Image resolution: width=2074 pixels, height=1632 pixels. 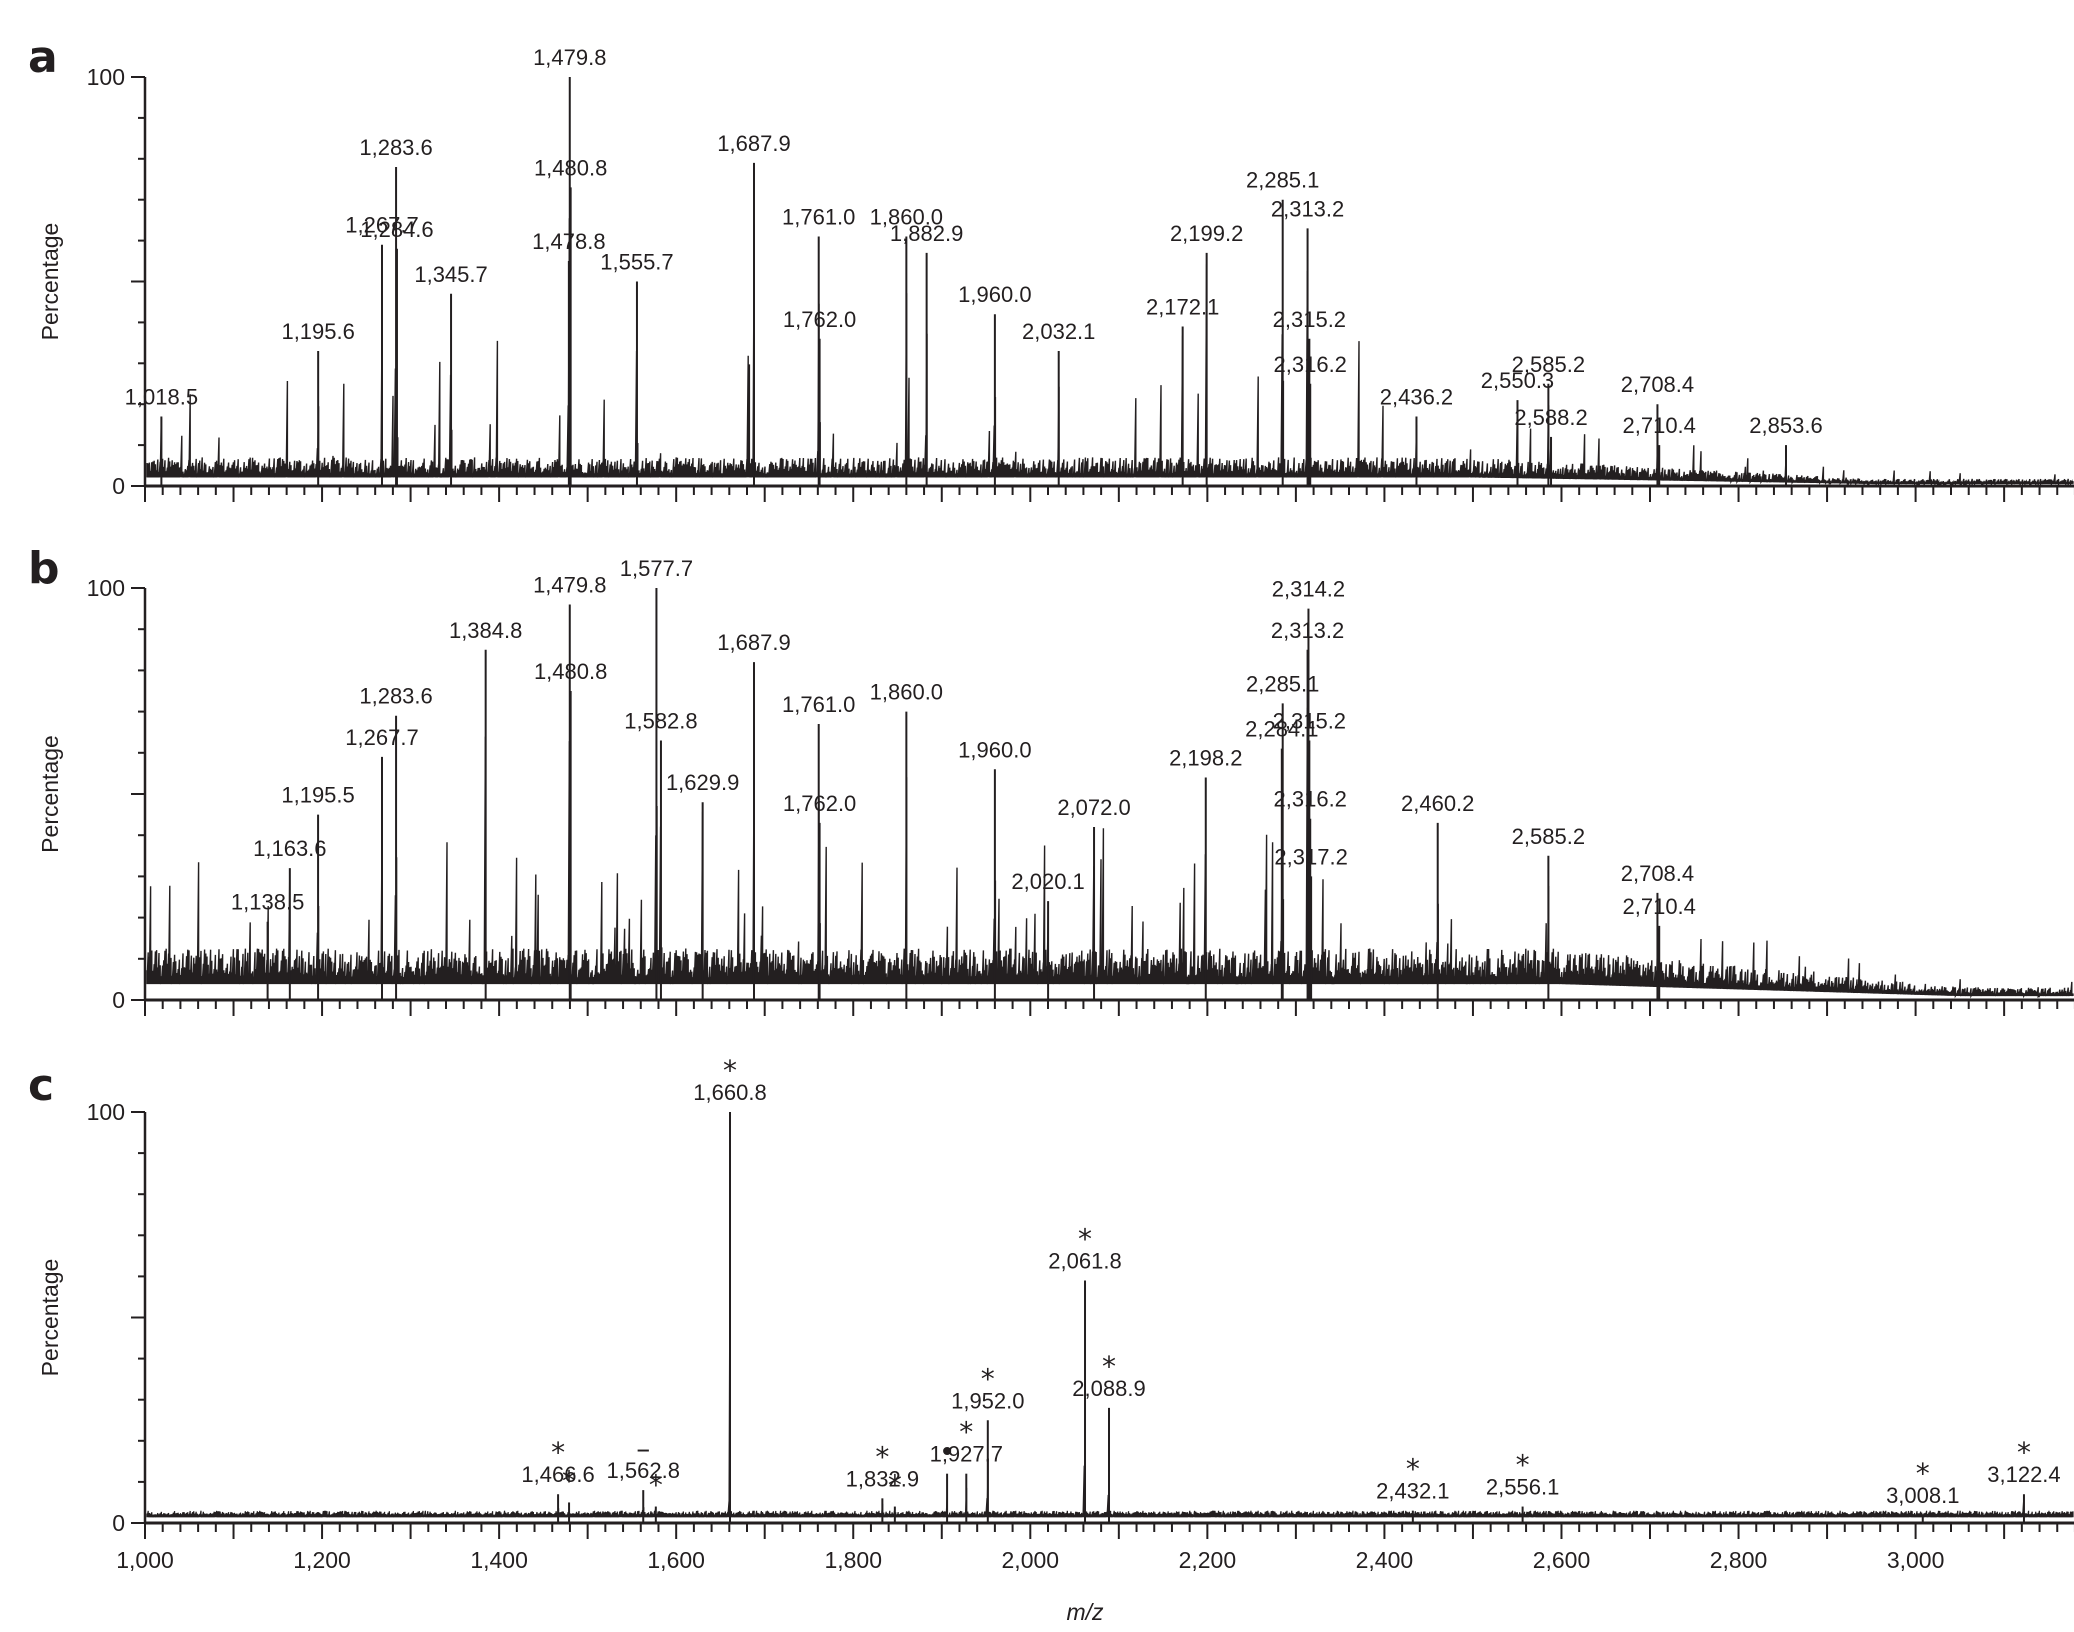 What do you see at coordinates (1562, 1560) in the screenshot?
I see `x-tick-label: 2,600` at bounding box center [1562, 1560].